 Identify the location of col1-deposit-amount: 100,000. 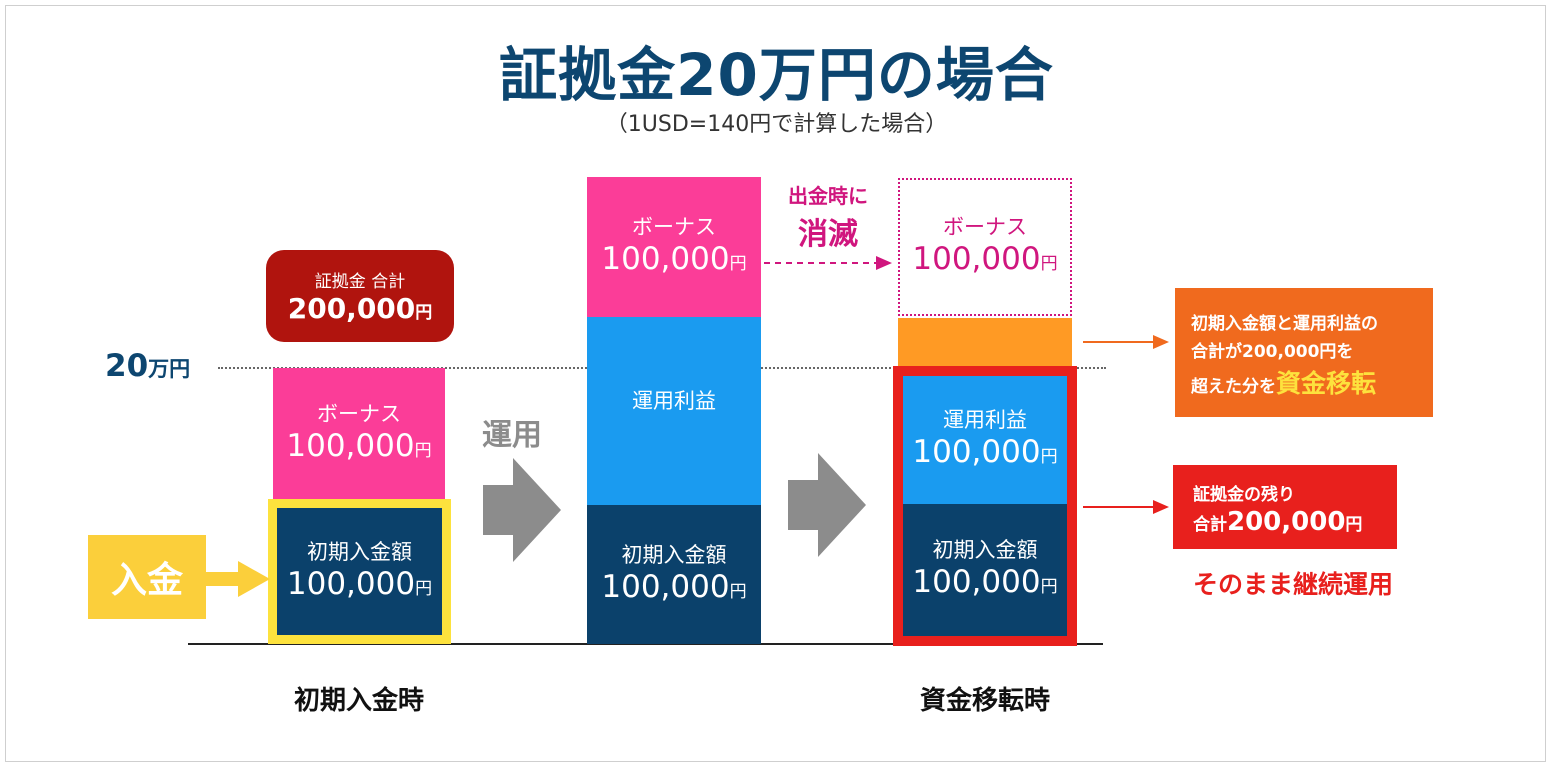
(351, 583).